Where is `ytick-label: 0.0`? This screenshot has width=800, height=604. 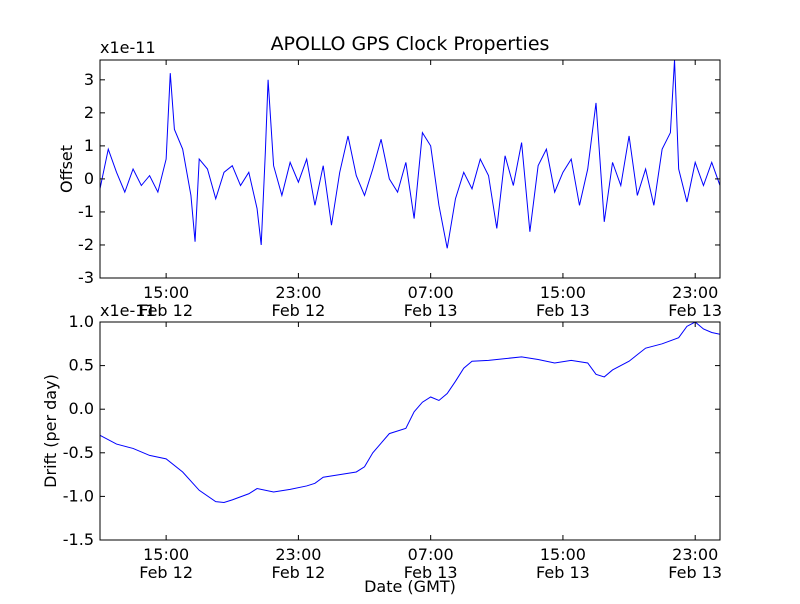
ytick-label: 0.0 is located at coordinates (81, 408).